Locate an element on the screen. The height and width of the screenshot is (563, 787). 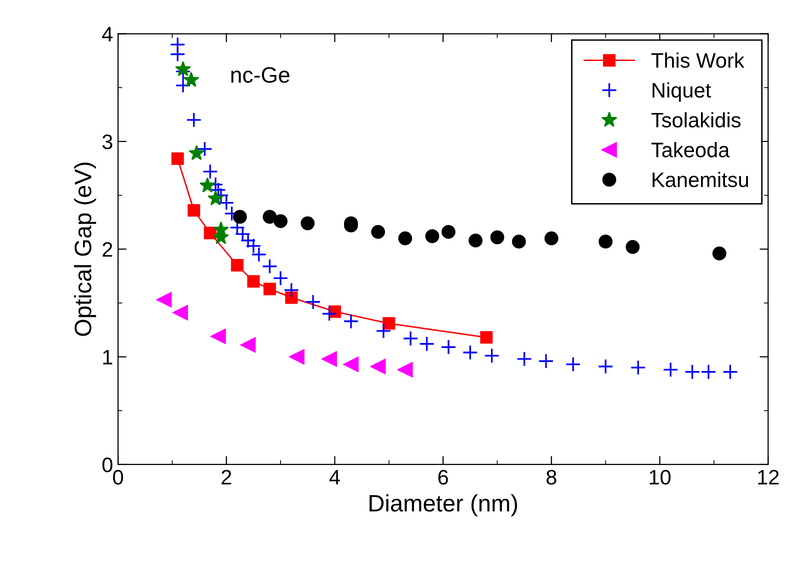
y-tick-label: 2 is located at coordinates (107, 249).